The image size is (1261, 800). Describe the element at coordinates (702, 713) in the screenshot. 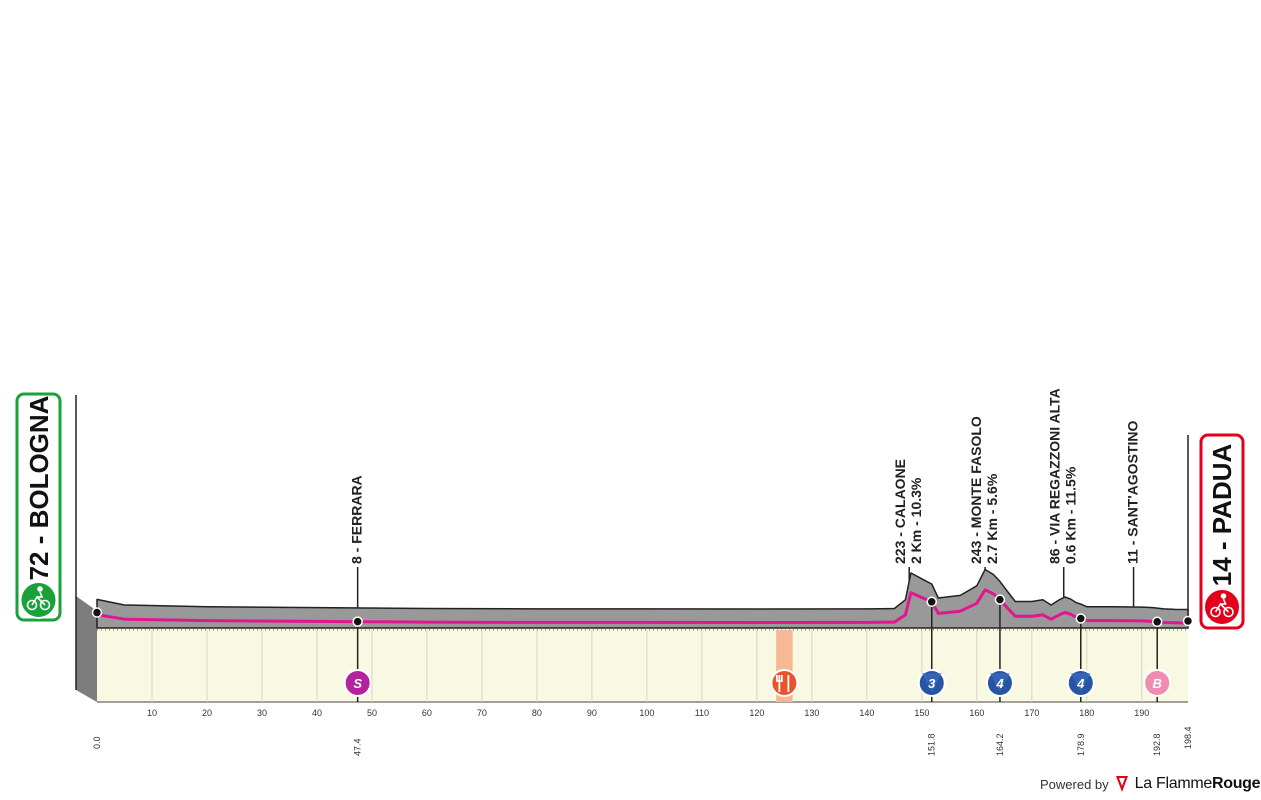

I see `x-tick-label: 110` at that location.